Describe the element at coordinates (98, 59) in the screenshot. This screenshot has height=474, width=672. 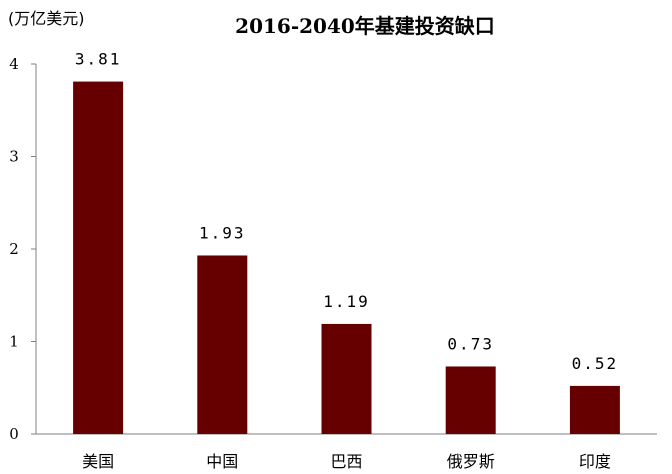
I see `data-label: 3.81` at that location.